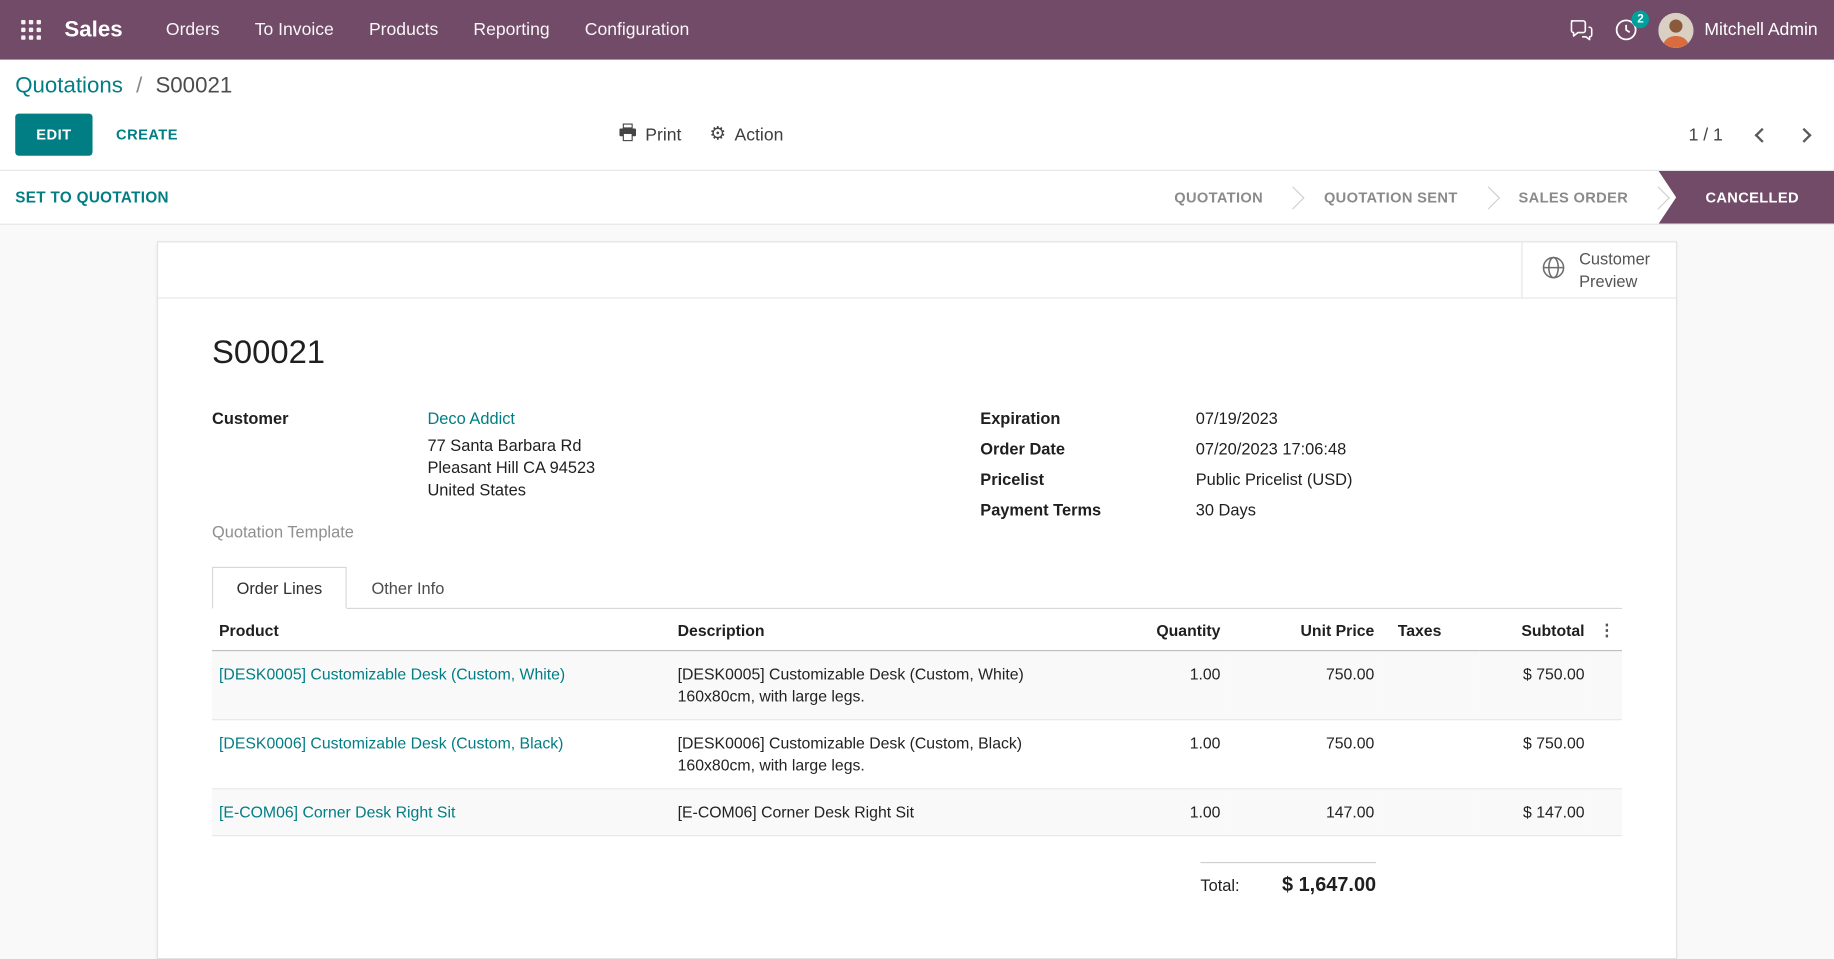 This screenshot has height=959, width=1834. What do you see at coordinates (1803, 134) in the screenshot?
I see `pager-next-icon` at bounding box center [1803, 134].